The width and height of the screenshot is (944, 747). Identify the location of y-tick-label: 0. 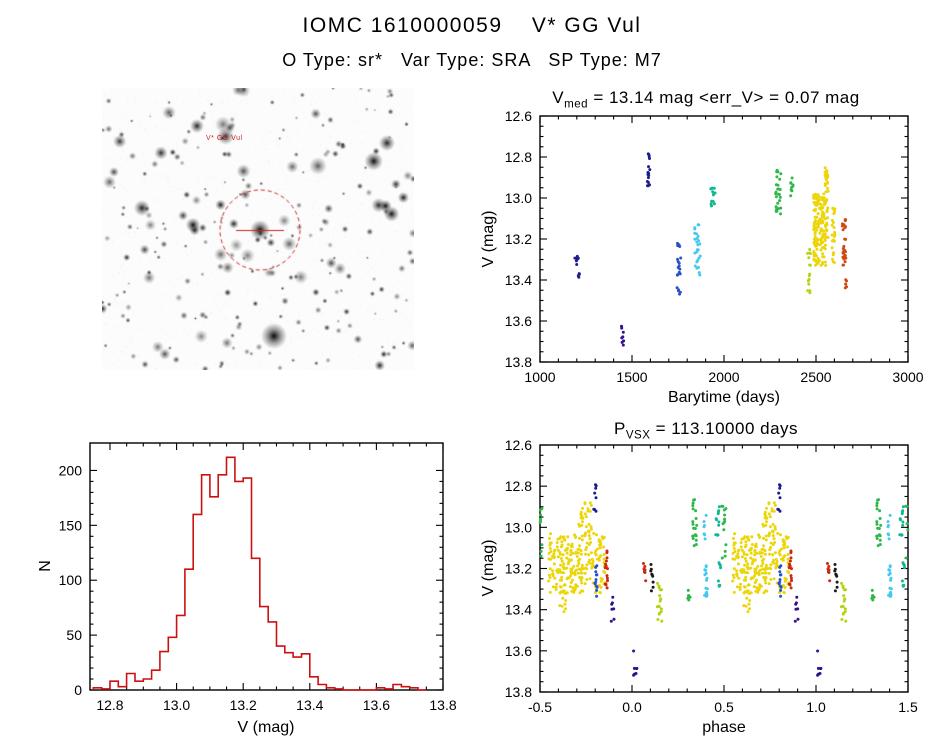
(78, 690).